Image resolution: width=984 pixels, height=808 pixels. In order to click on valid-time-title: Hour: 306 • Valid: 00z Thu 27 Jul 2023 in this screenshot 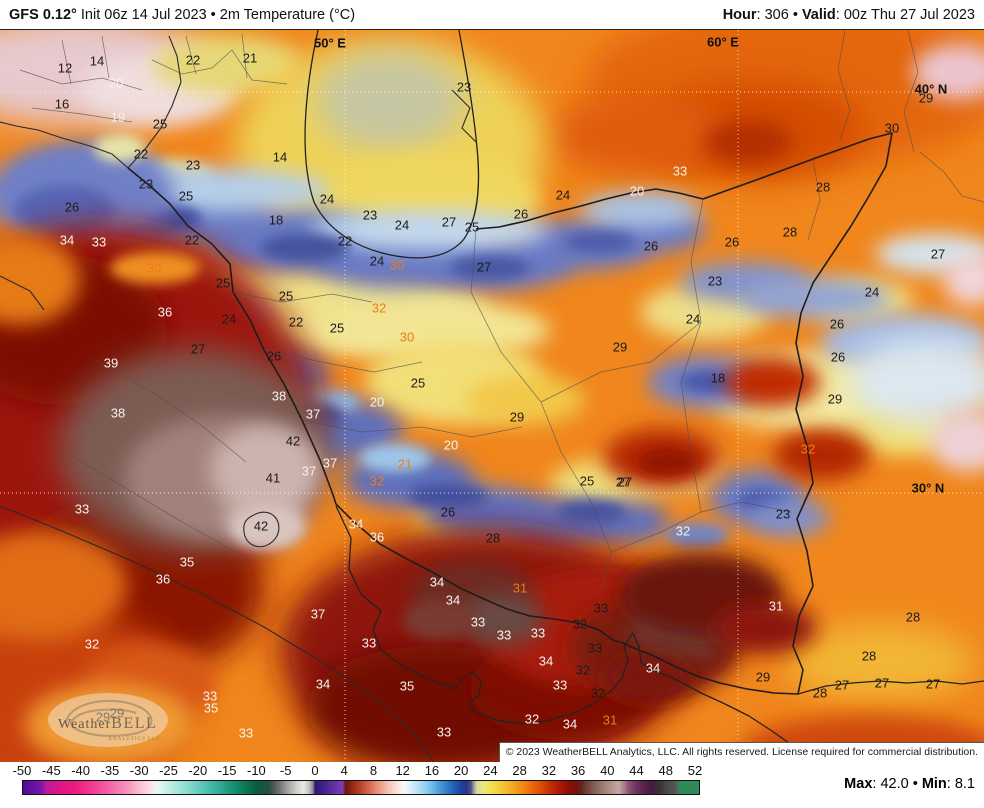, I will do `click(848, 14)`.